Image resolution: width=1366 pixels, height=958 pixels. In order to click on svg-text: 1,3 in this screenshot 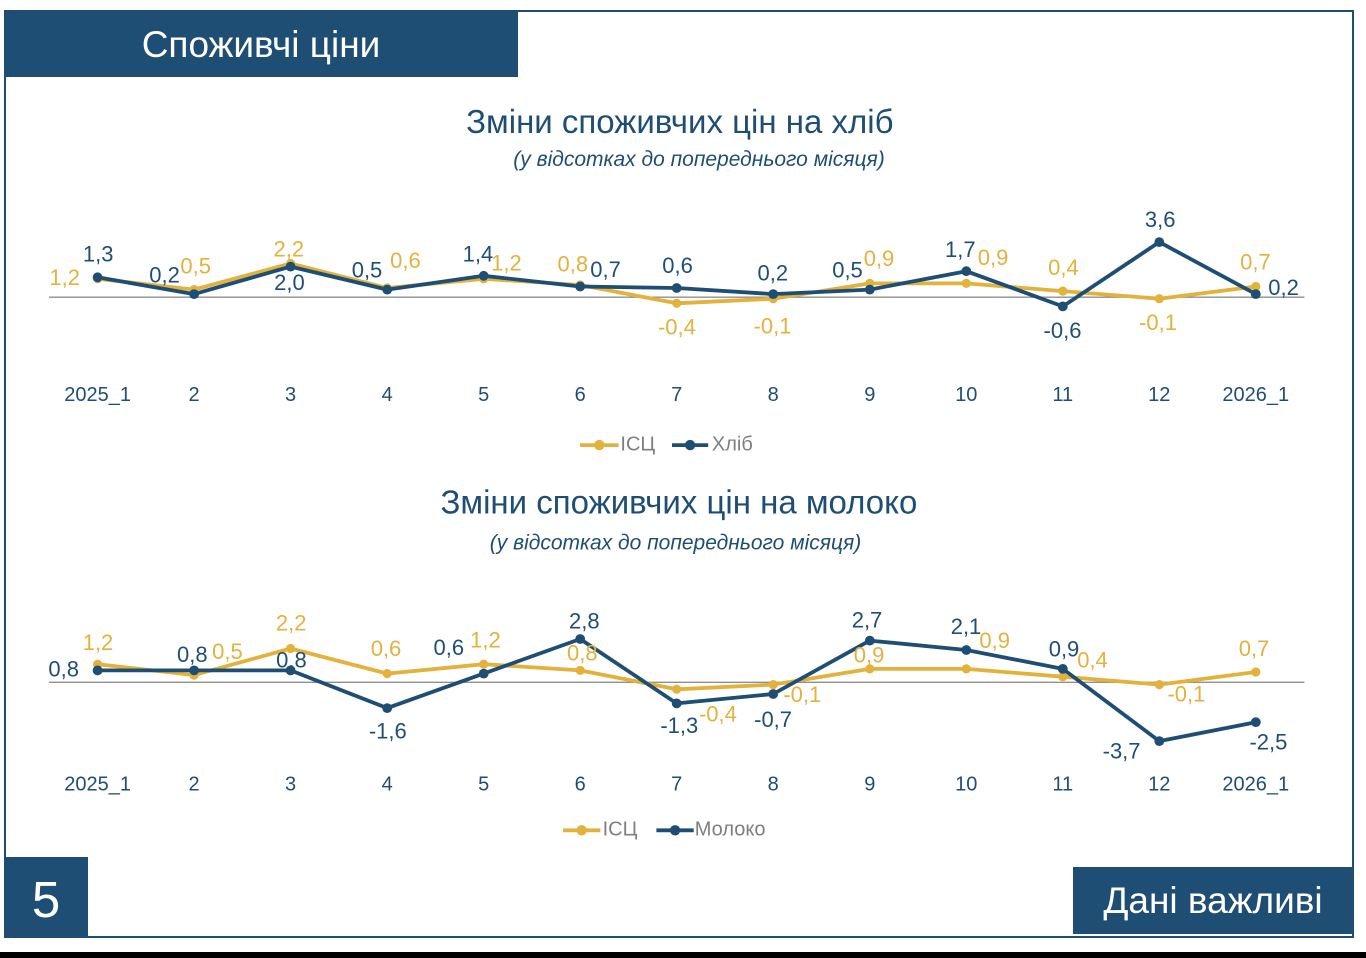, I will do `click(98, 254)`.